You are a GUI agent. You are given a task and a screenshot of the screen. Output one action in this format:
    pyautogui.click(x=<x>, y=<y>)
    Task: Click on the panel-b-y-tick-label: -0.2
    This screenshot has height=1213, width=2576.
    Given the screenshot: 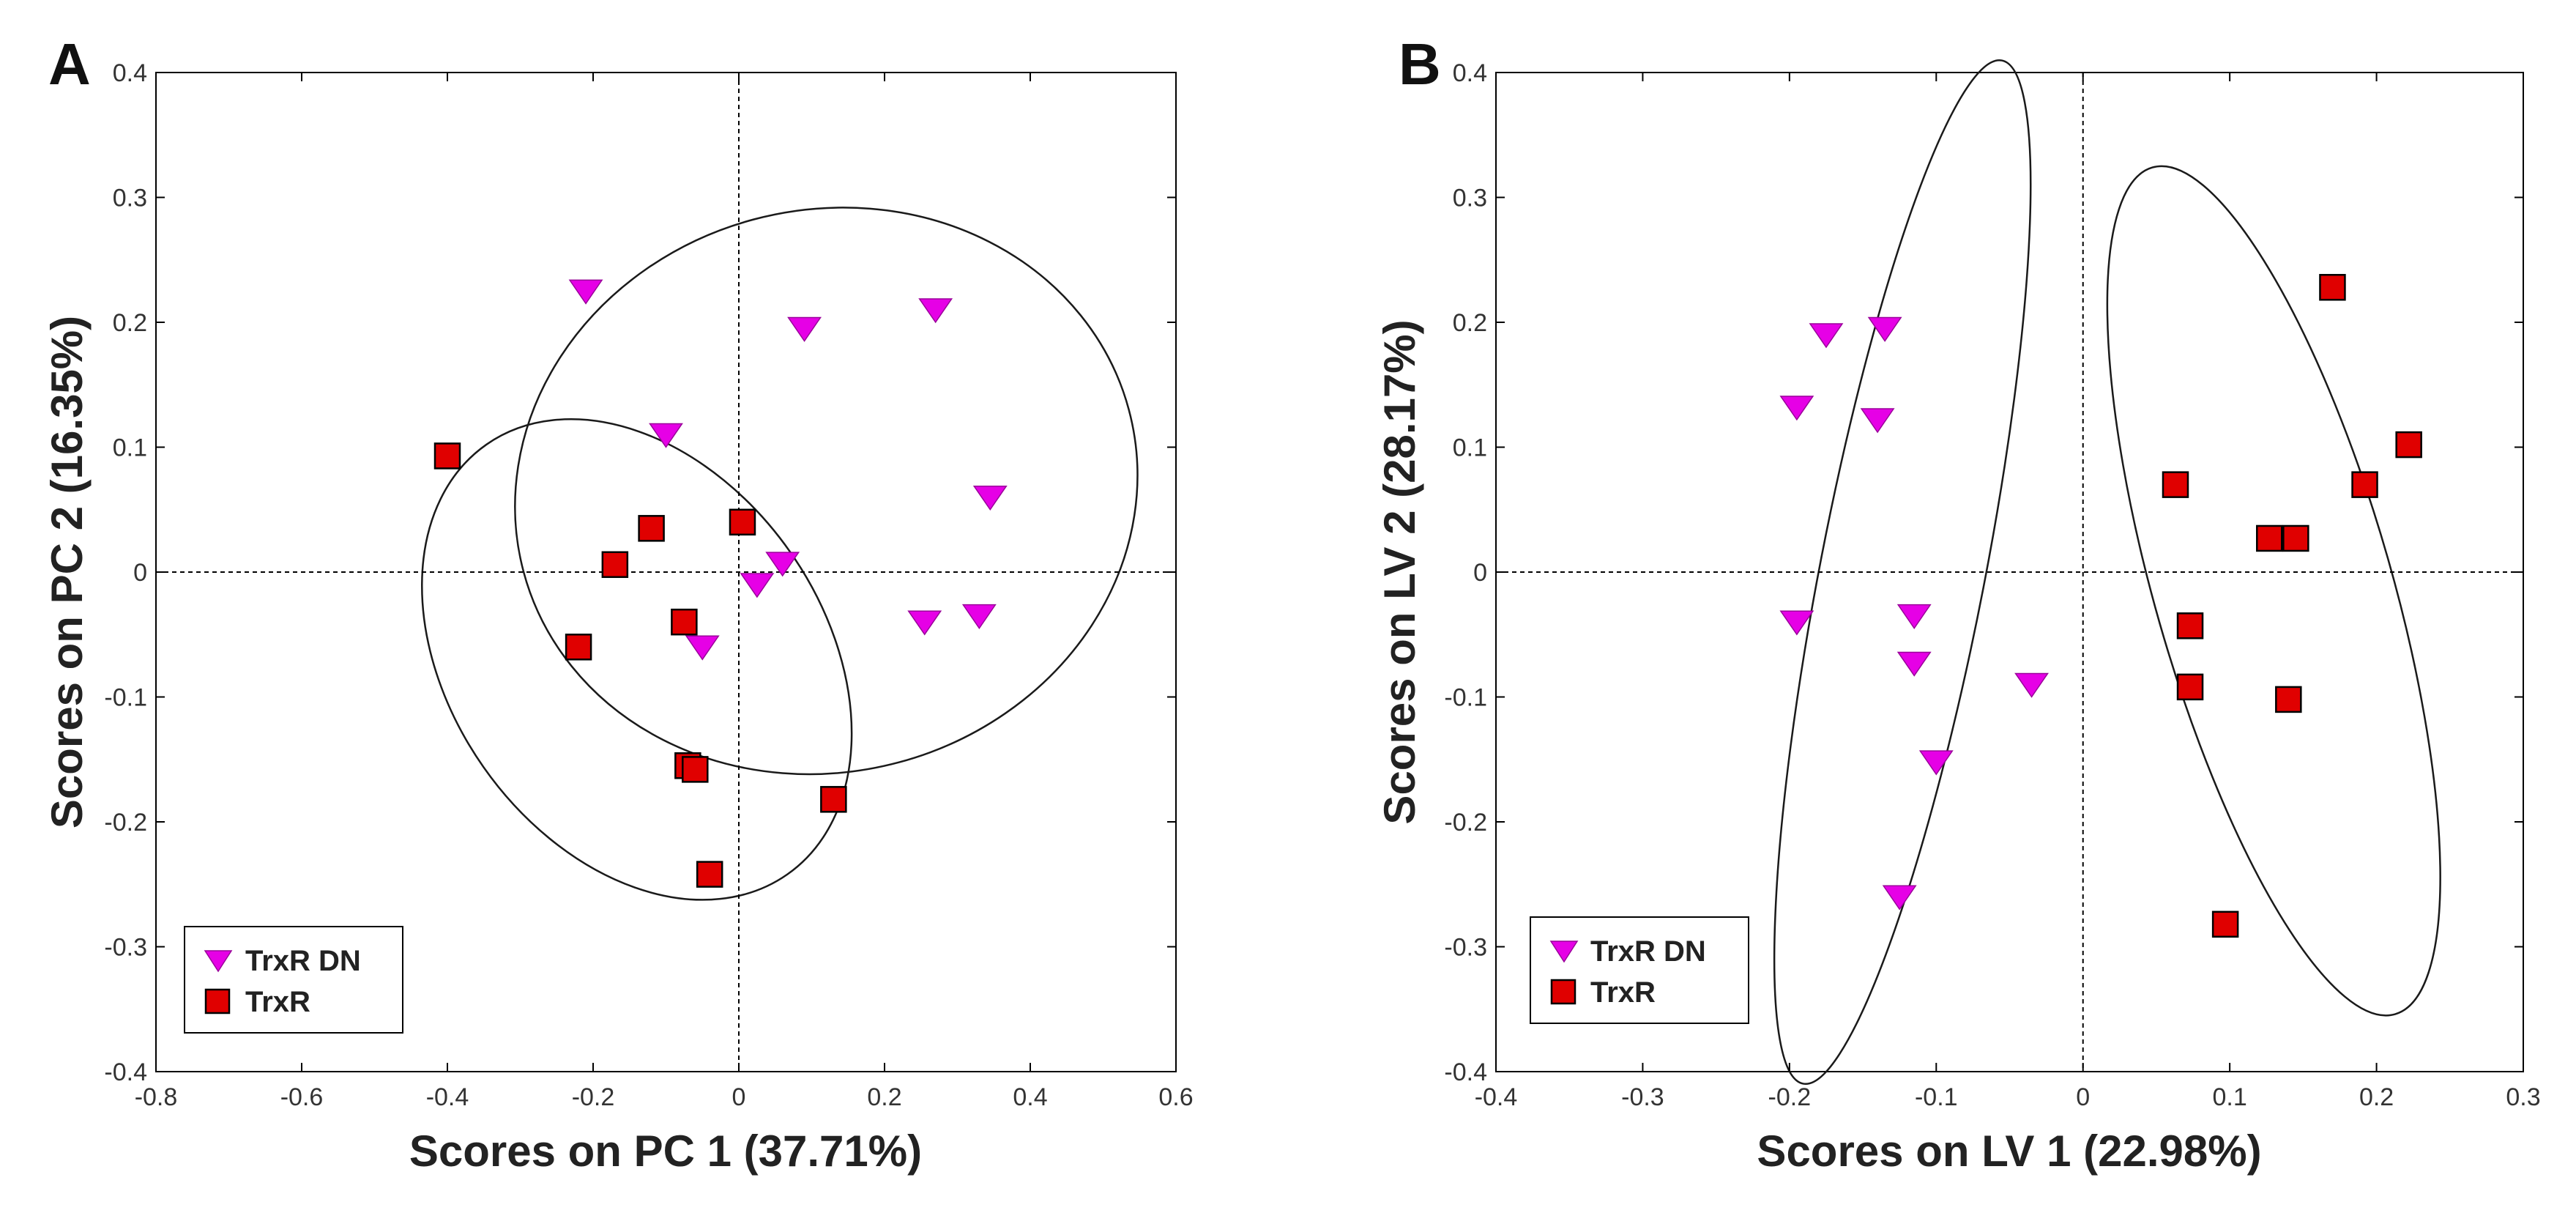 What is the action you would take?
    pyautogui.click(x=1465, y=823)
    